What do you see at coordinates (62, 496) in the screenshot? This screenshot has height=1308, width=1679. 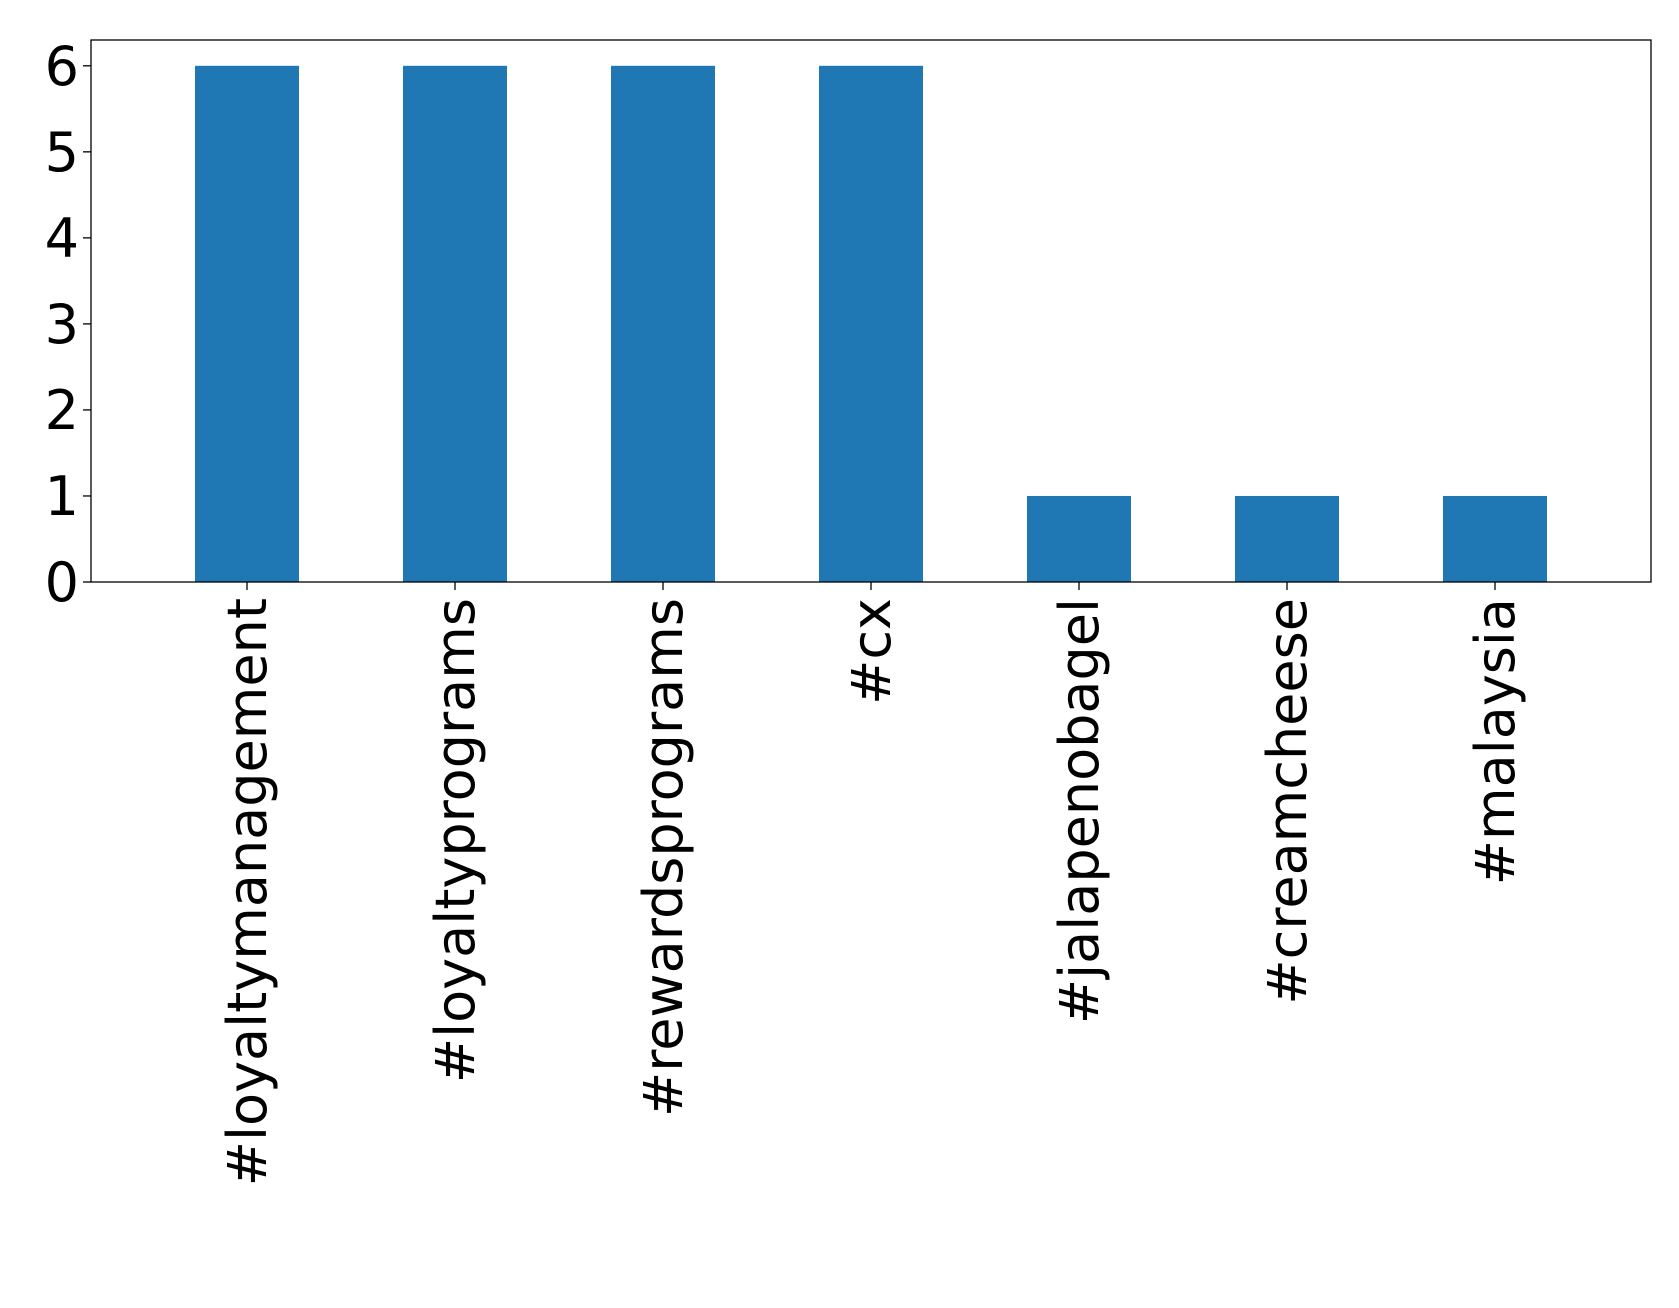 I see `y-tick-label-1: 1` at bounding box center [62, 496].